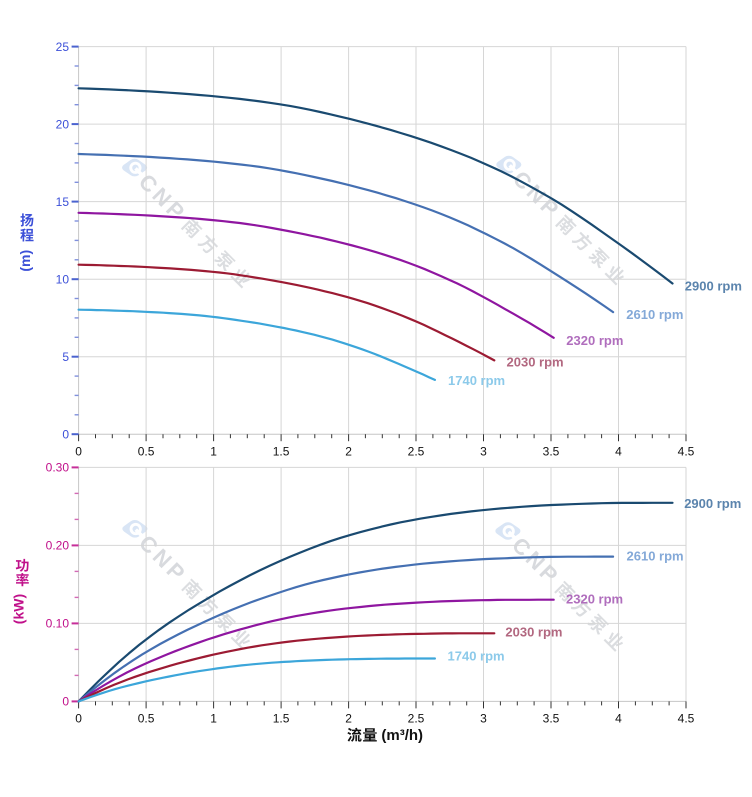 The image size is (752, 797). What do you see at coordinates (402, 735) in the screenshot?
I see `svg-text: (m³/h)` at bounding box center [402, 735].